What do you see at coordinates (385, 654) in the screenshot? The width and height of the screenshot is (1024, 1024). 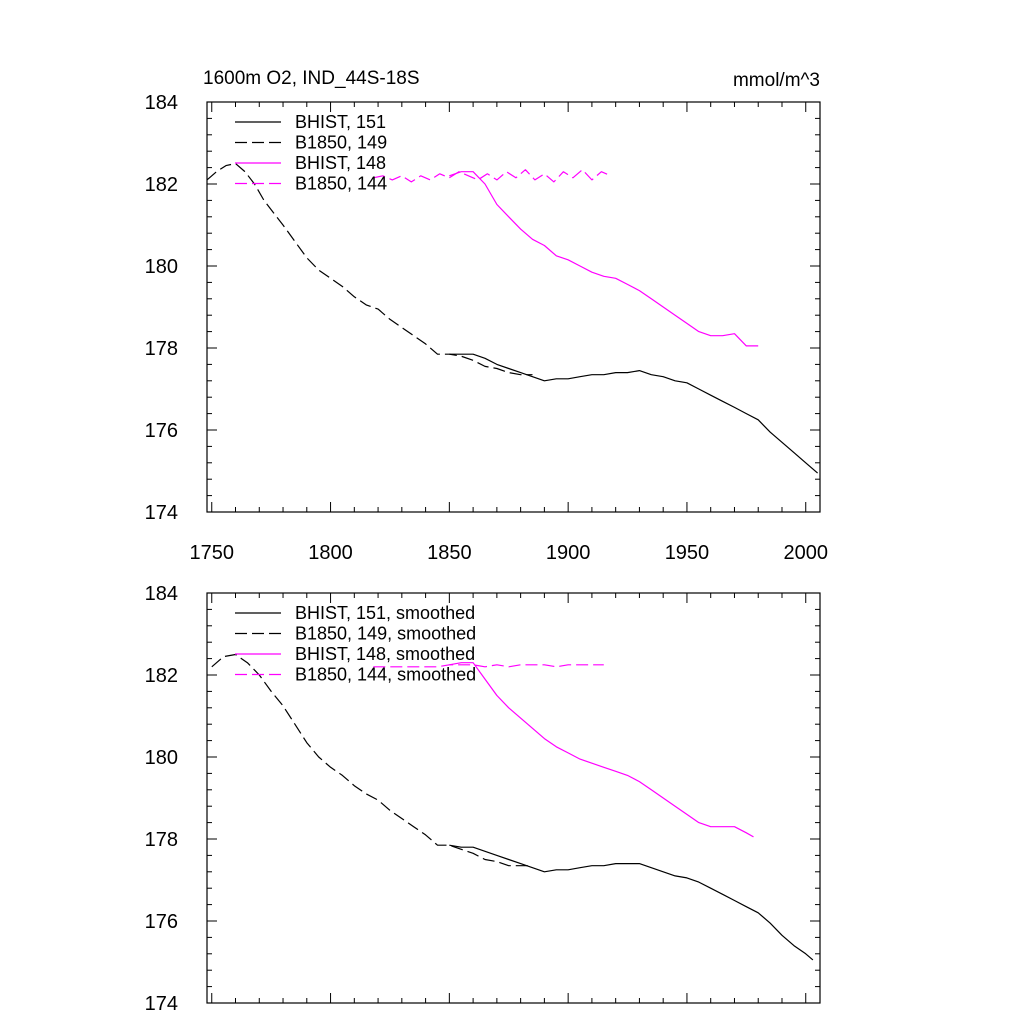 I see `legend-label: BHIST, 148, smoothed` at bounding box center [385, 654].